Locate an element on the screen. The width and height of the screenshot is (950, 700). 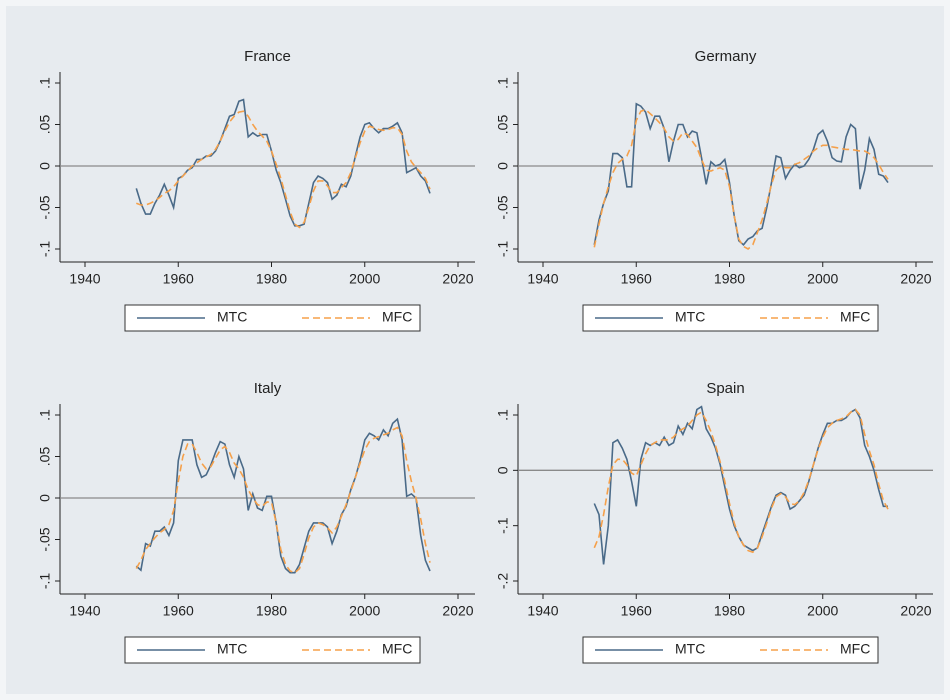
panel-title: Italy is located at coordinates (268, 388).